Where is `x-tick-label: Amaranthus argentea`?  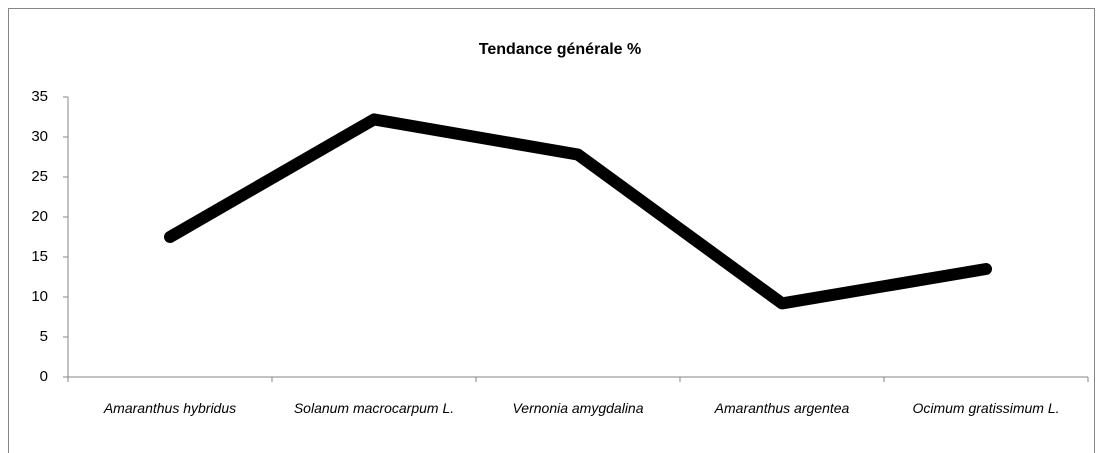
x-tick-label: Amaranthus argentea is located at coordinates (782, 408).